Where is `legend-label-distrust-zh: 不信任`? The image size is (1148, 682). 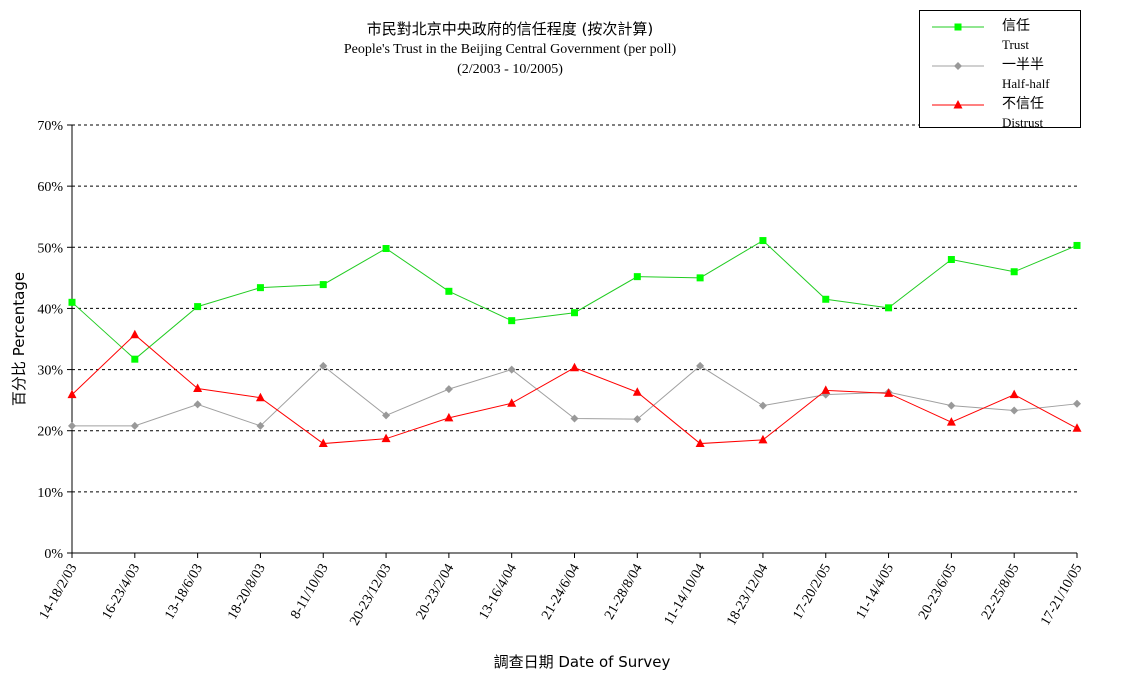 legend-label-distrust-zh: 不信任 is located at coordinates (1023, 104).